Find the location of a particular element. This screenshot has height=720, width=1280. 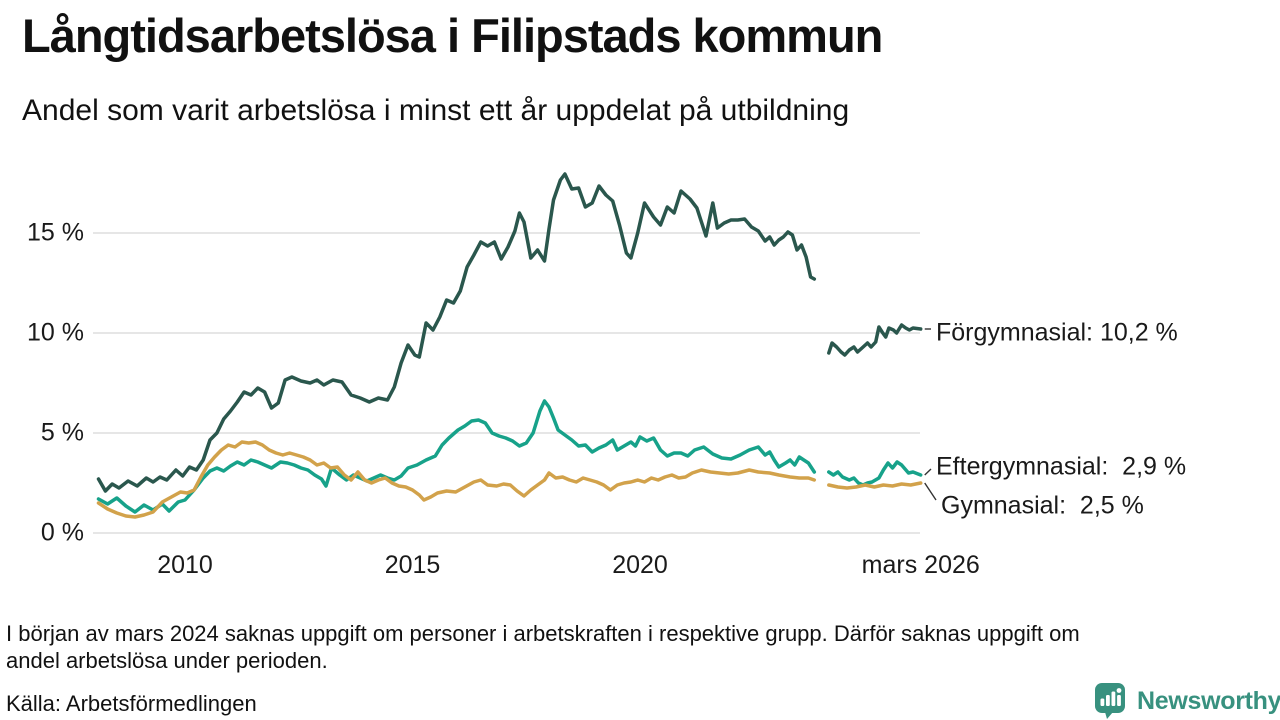

x-tick-2020: 2020 is located at coordinates (640, 565).